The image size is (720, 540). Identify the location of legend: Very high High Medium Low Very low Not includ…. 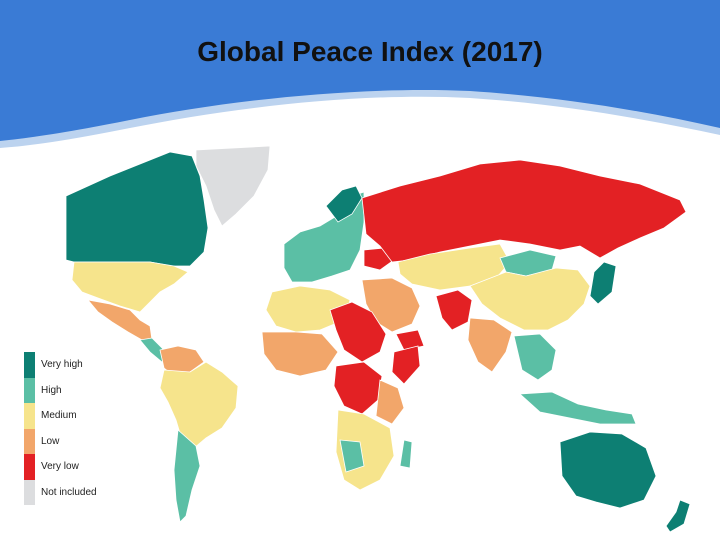
(84, 428).